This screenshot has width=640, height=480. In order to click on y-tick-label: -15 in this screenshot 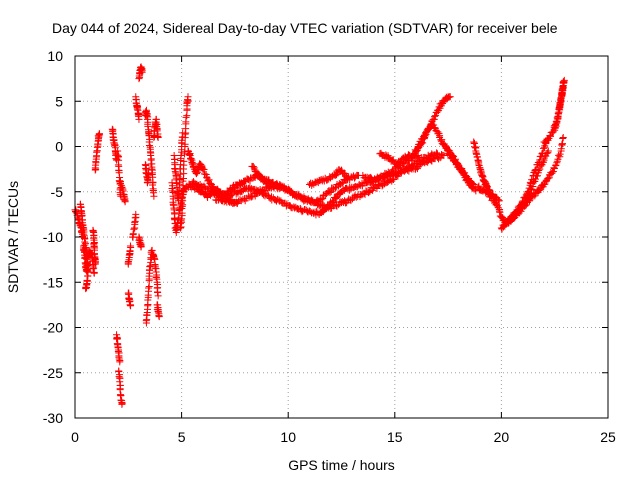, I will do `click(53, 282)`.